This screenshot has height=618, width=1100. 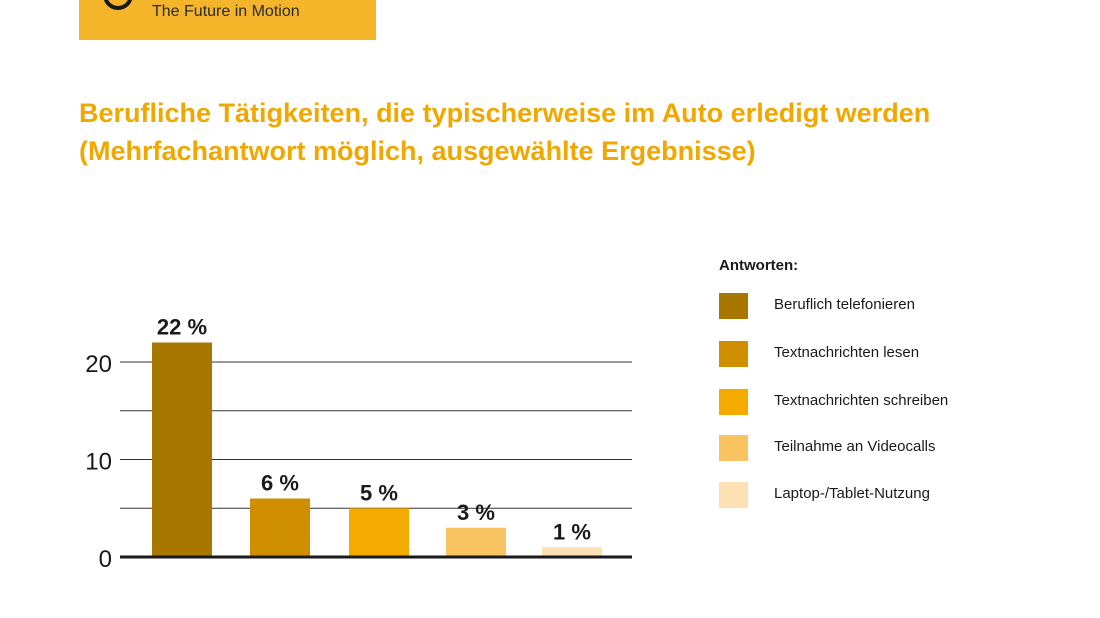 I want to click on brand-banner, so click(x=227, y=20).